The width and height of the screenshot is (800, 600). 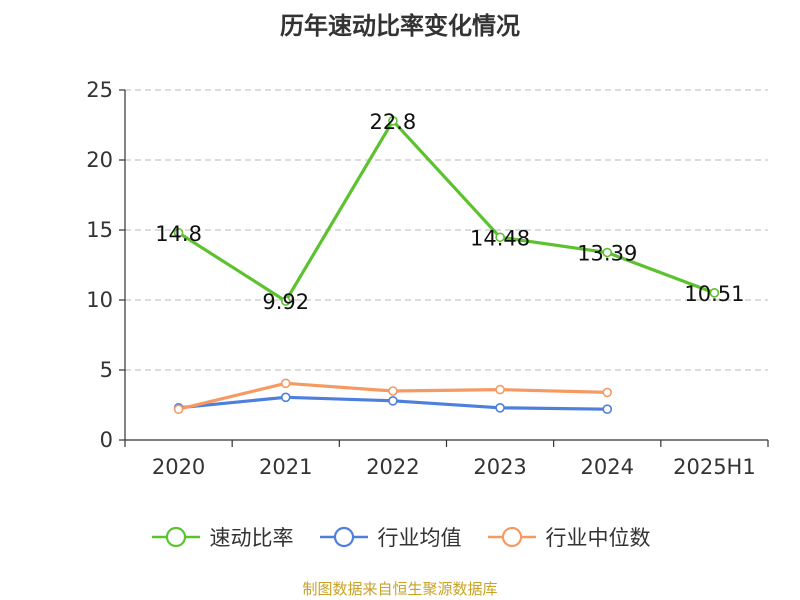 What do you see at coordinates (598, 538) in the screenshot?
I see `legend-label: 行业中位数` at bounding box center [598, 538].